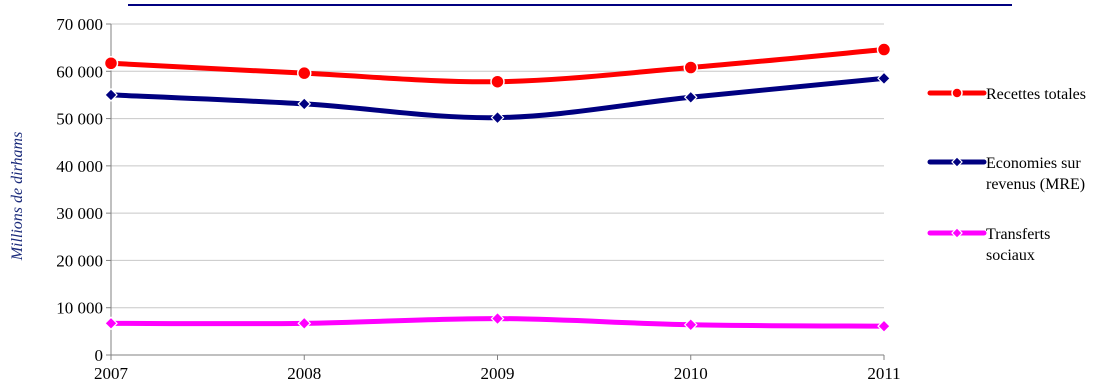  What do you see at coordinates (1033, 163) in the screenshot?
I see `legend-label: Economies sur` at bounding box center [1033, 163].